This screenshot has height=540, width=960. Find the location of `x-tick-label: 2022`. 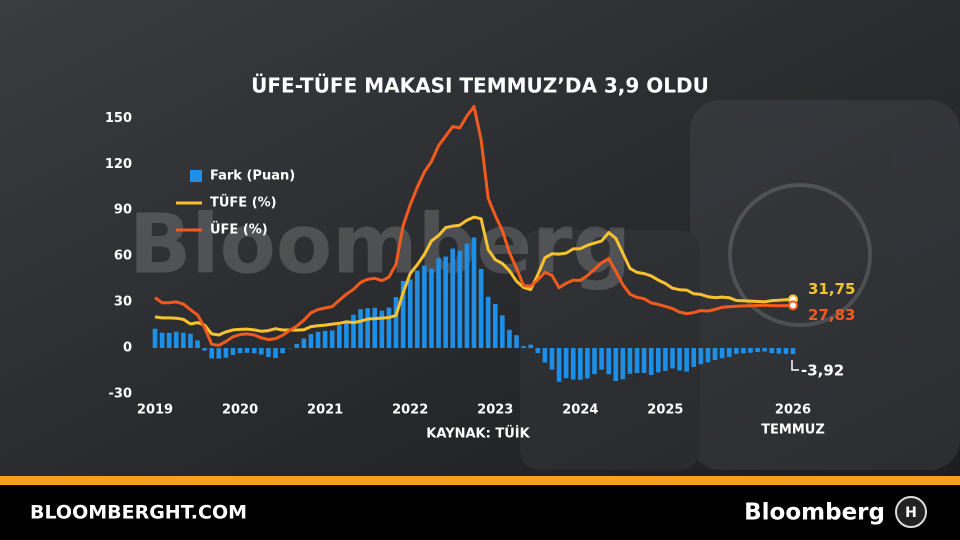

x-tick-label: 2022 is located at coordinates (410, 410).